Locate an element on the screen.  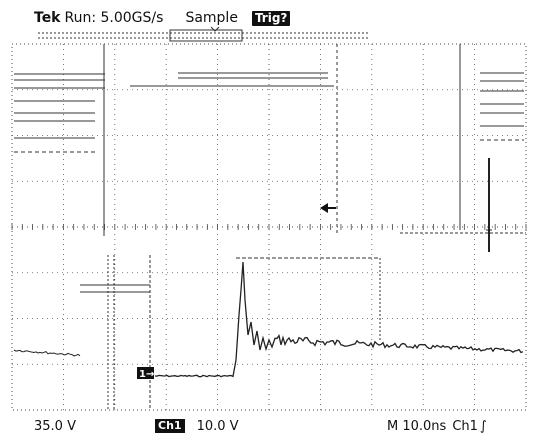
left-scale-readout: 35.0 V is located at coordinates (55, 426).